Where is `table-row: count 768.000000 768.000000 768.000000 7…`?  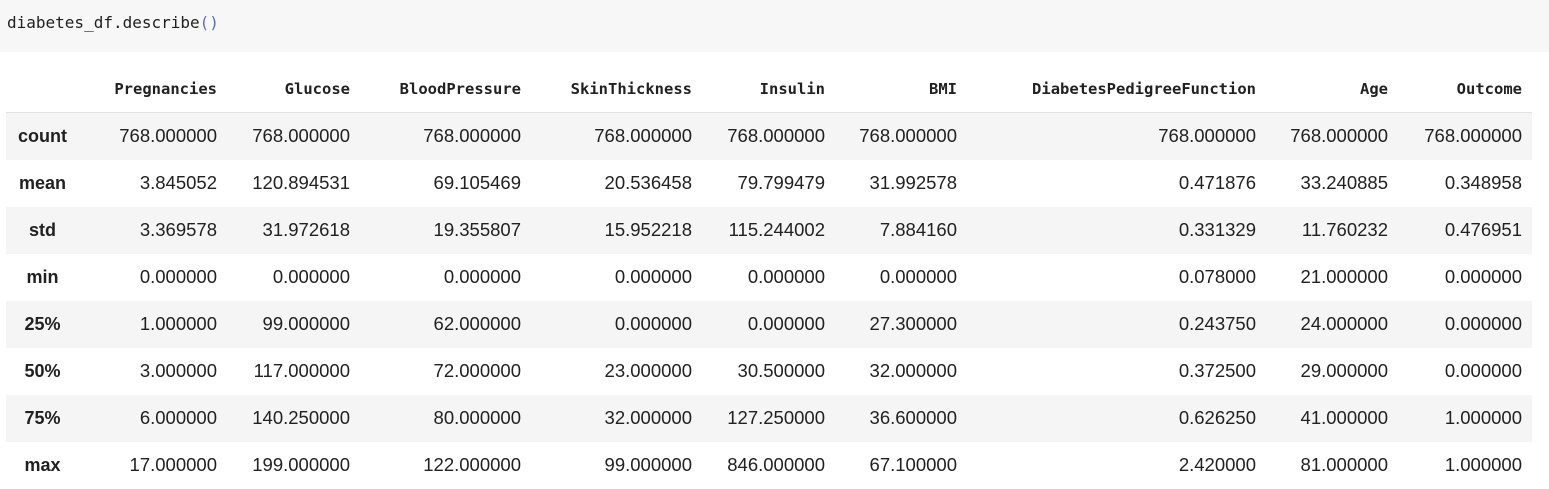 table-row: count 768.000000 768.000000 768.000000 7… is located at coordinates (769, 136).